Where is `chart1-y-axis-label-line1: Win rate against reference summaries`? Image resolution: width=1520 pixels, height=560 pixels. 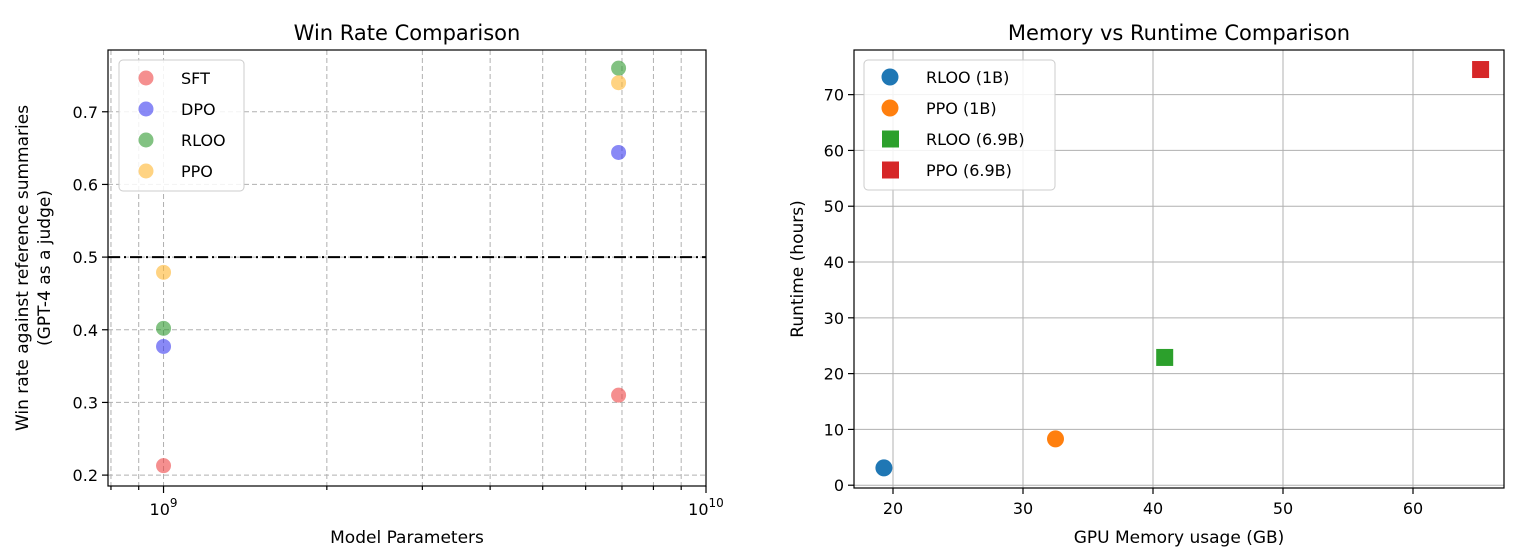 chart1-y-axis-label-line1: Win rate against reference summaries is located at coordinates (23, 268).